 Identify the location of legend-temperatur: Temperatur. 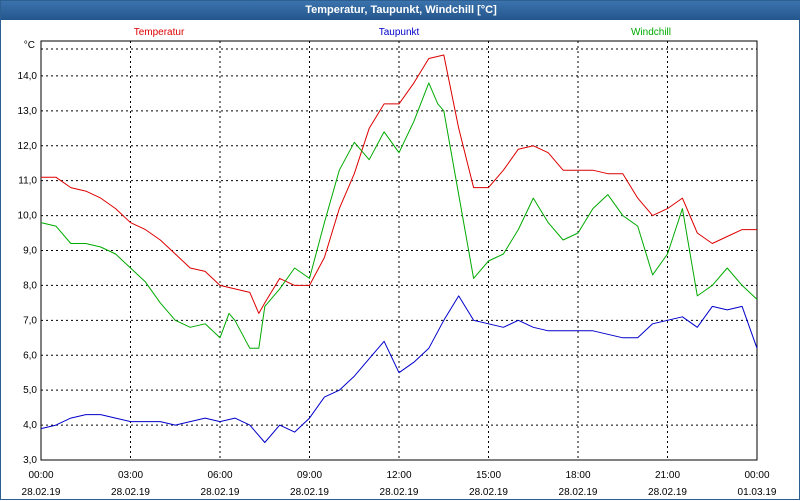
(159, 32).